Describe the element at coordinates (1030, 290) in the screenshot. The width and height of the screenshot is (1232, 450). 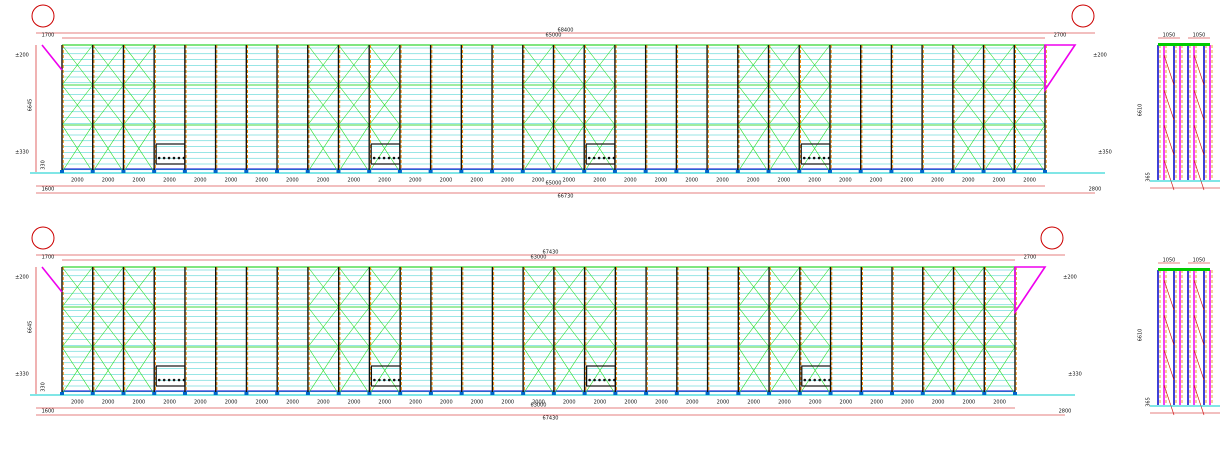
I see `end-brace` at that location.